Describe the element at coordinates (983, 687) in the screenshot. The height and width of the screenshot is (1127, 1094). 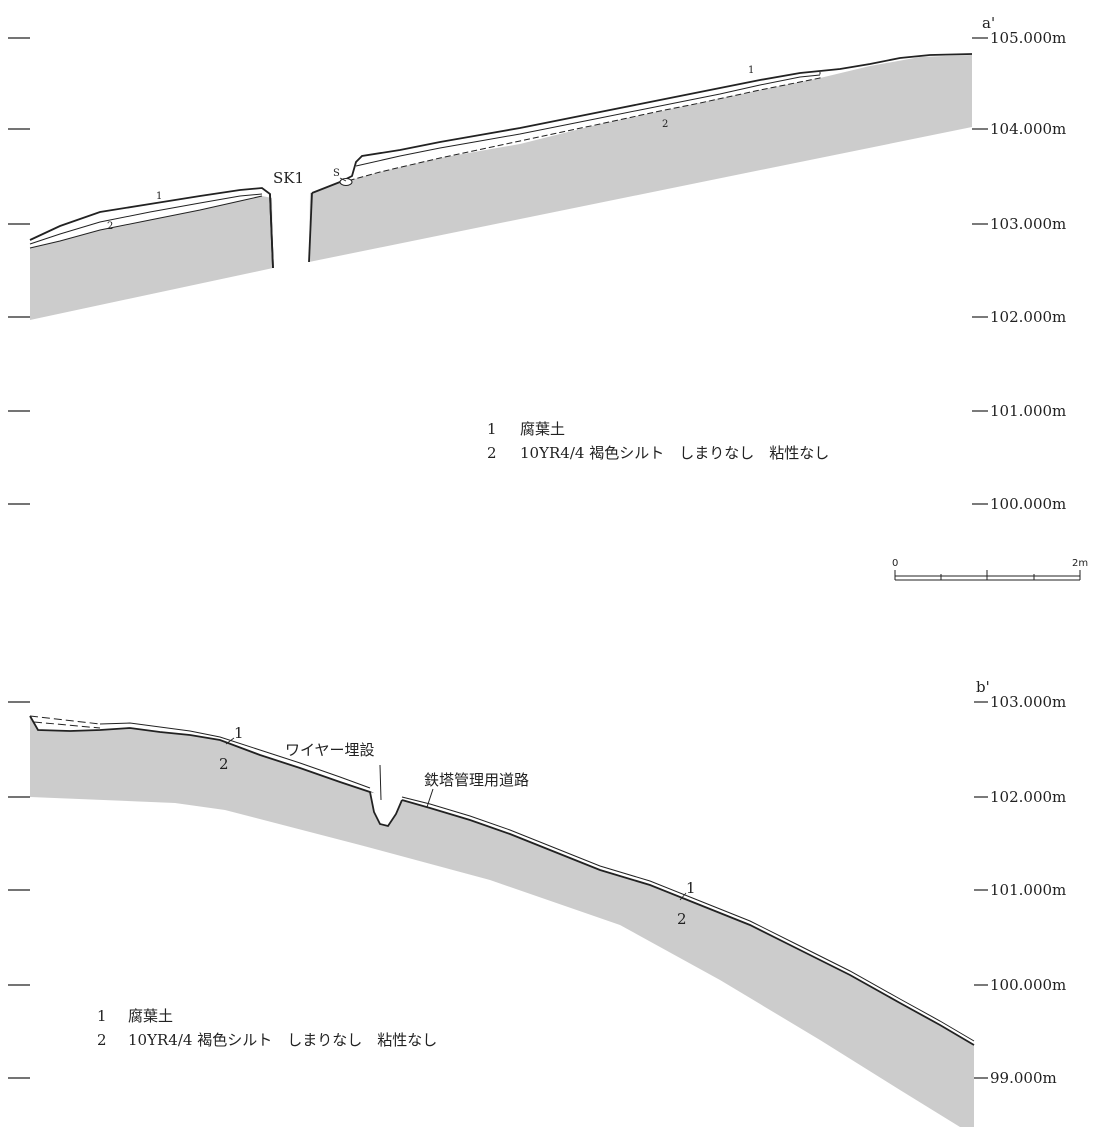
I see `section-b-end-label: b'` at that location.